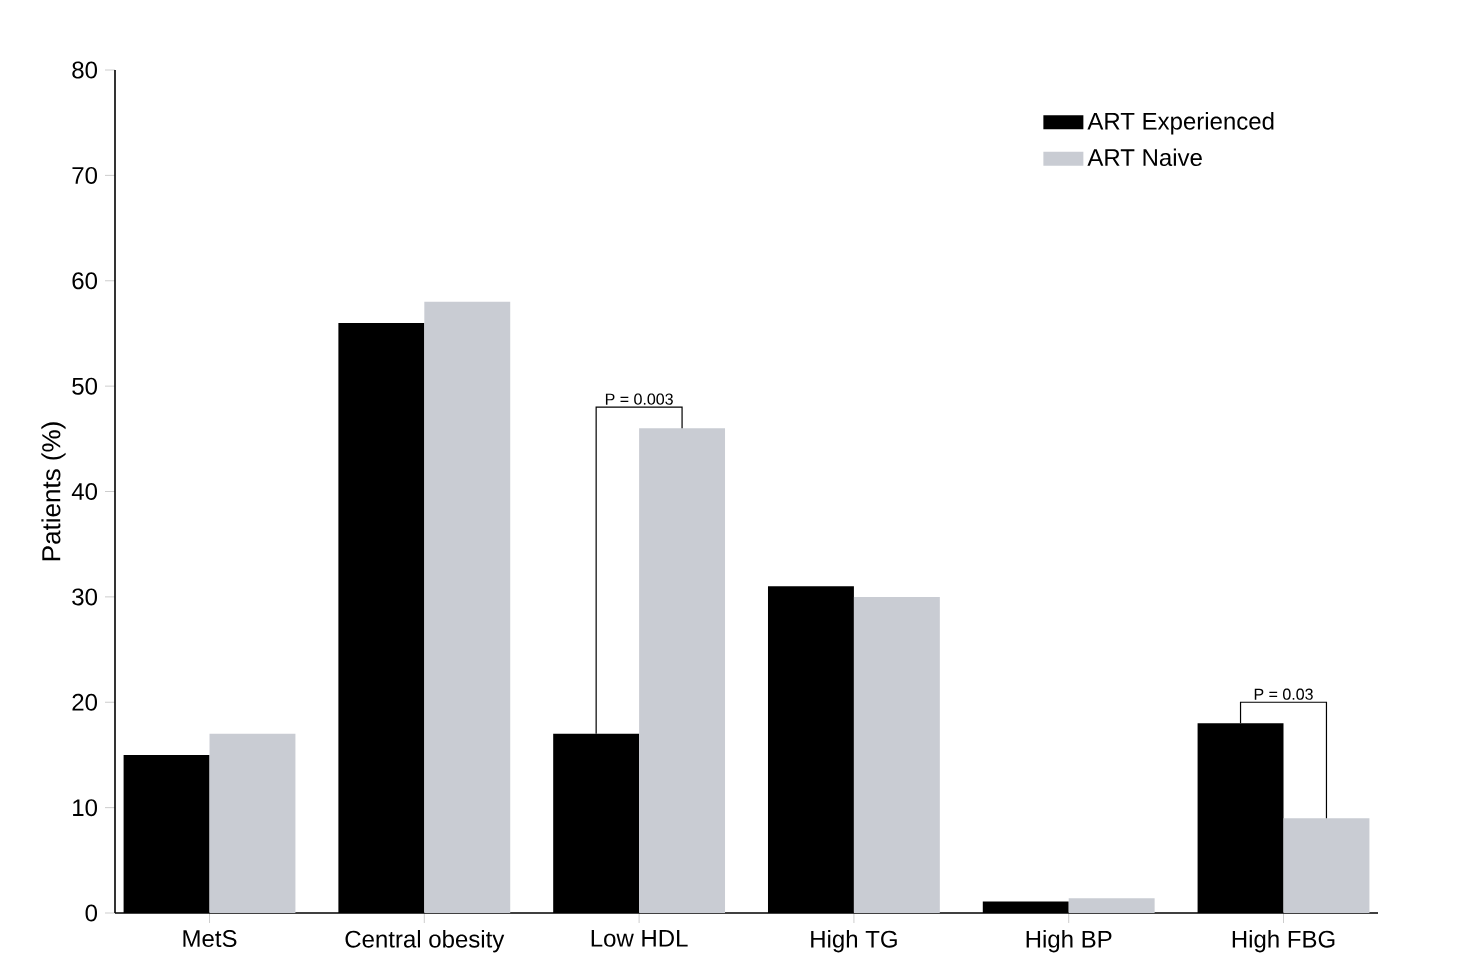 This screenshot has height=976, width=1463. Describe the element at coordinates (1144, 157) in the screenshot. I see `legend-label: ART Naive` at that location.